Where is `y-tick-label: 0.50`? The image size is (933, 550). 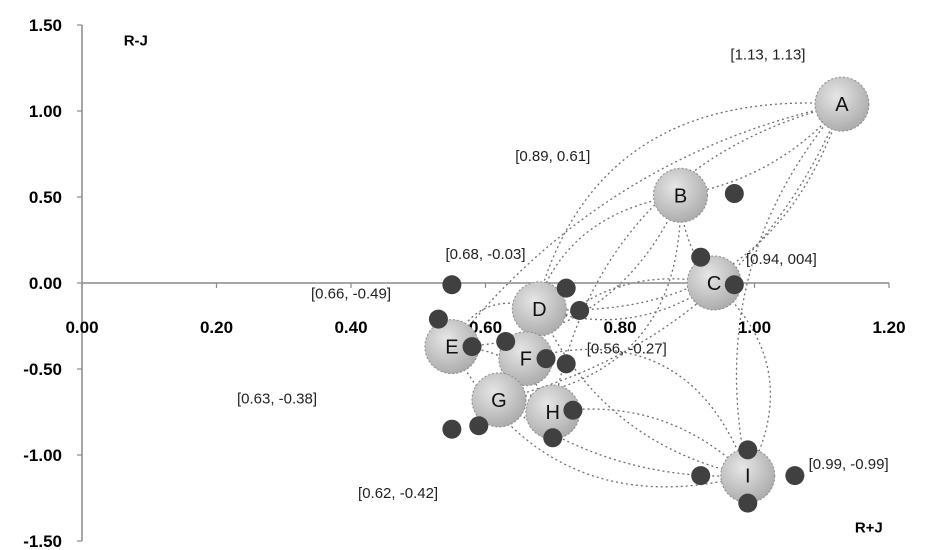 y-tick-label: 0.50 is located at coordinates (45, 197).